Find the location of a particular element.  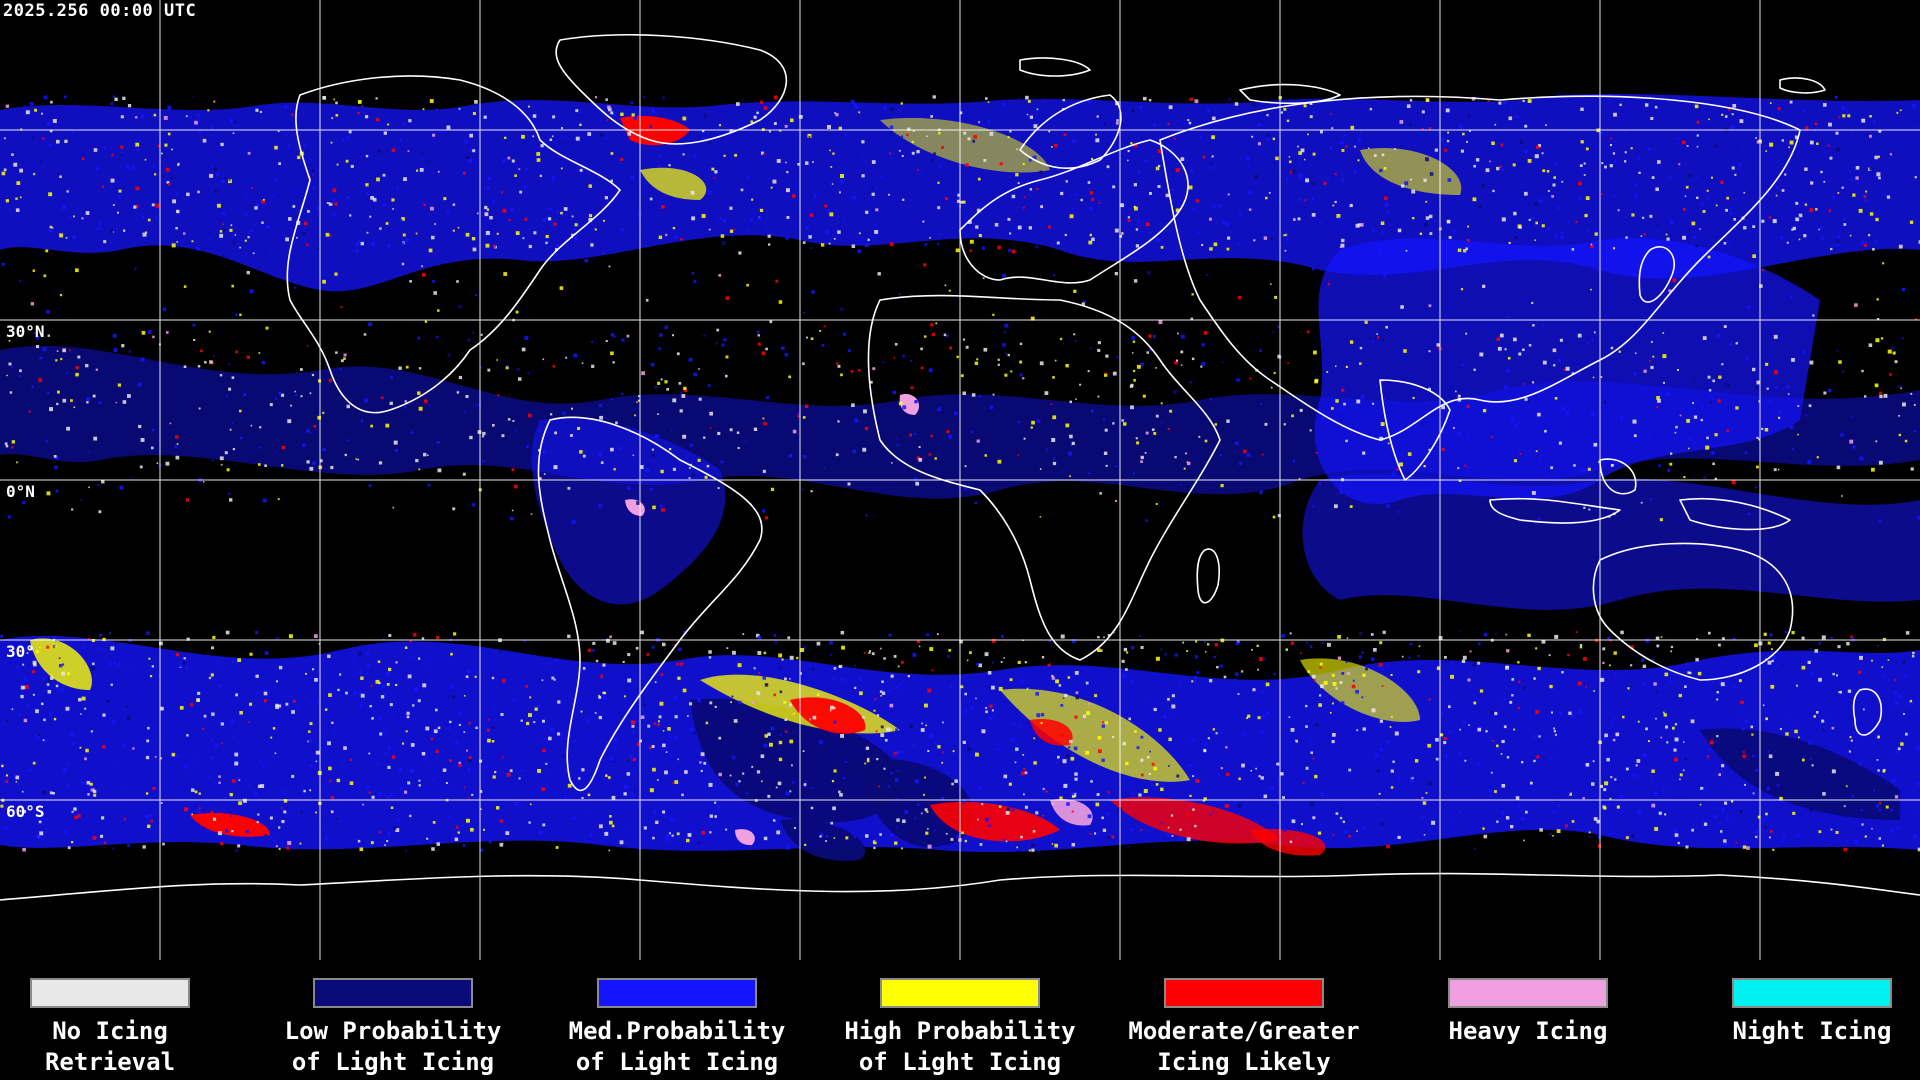

lat-label-equator: 0°N is located at coordinates (20, 491).